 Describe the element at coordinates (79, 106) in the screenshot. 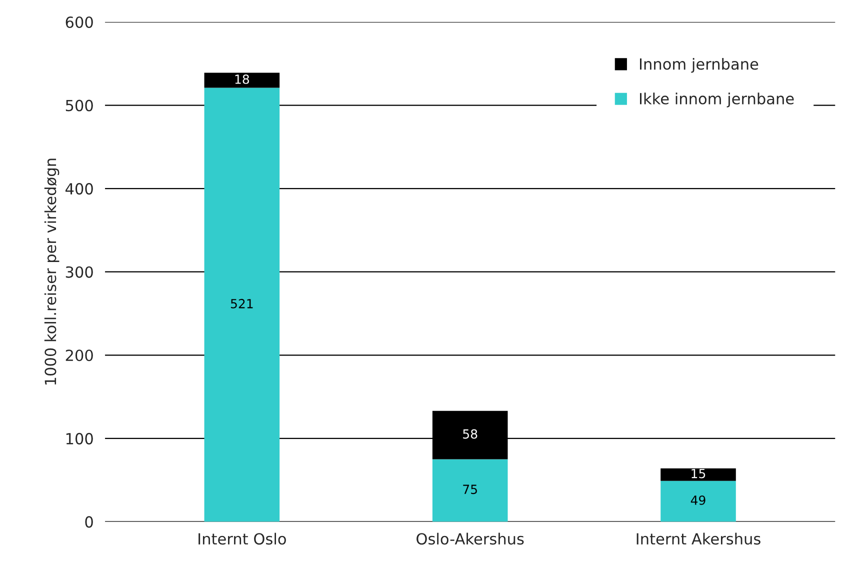

I see `y-tick-label: 500` at that location.